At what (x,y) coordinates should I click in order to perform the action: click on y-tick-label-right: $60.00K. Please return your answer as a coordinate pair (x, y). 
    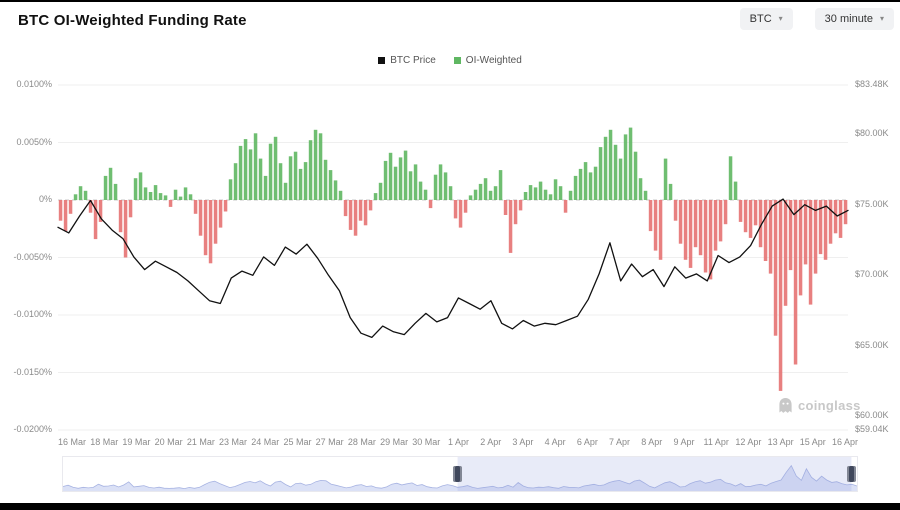
    Looking at the image, I should click on (872, 415).